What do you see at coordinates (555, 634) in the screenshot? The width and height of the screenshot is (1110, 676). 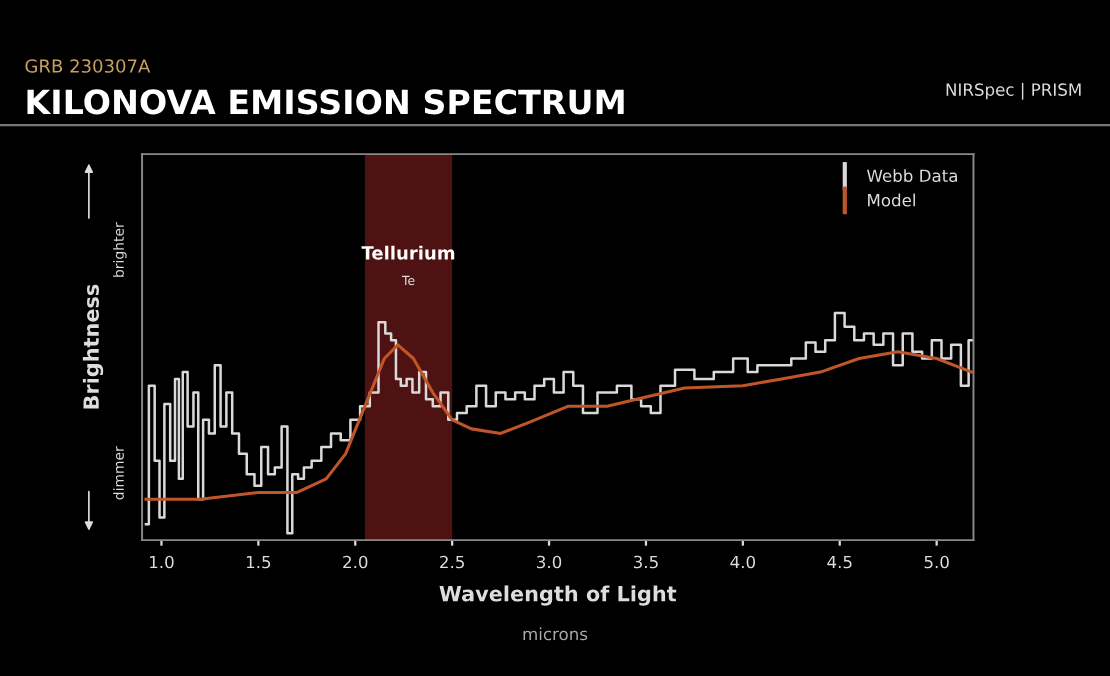 I see `text: microns` at bounding box center [555, 634].